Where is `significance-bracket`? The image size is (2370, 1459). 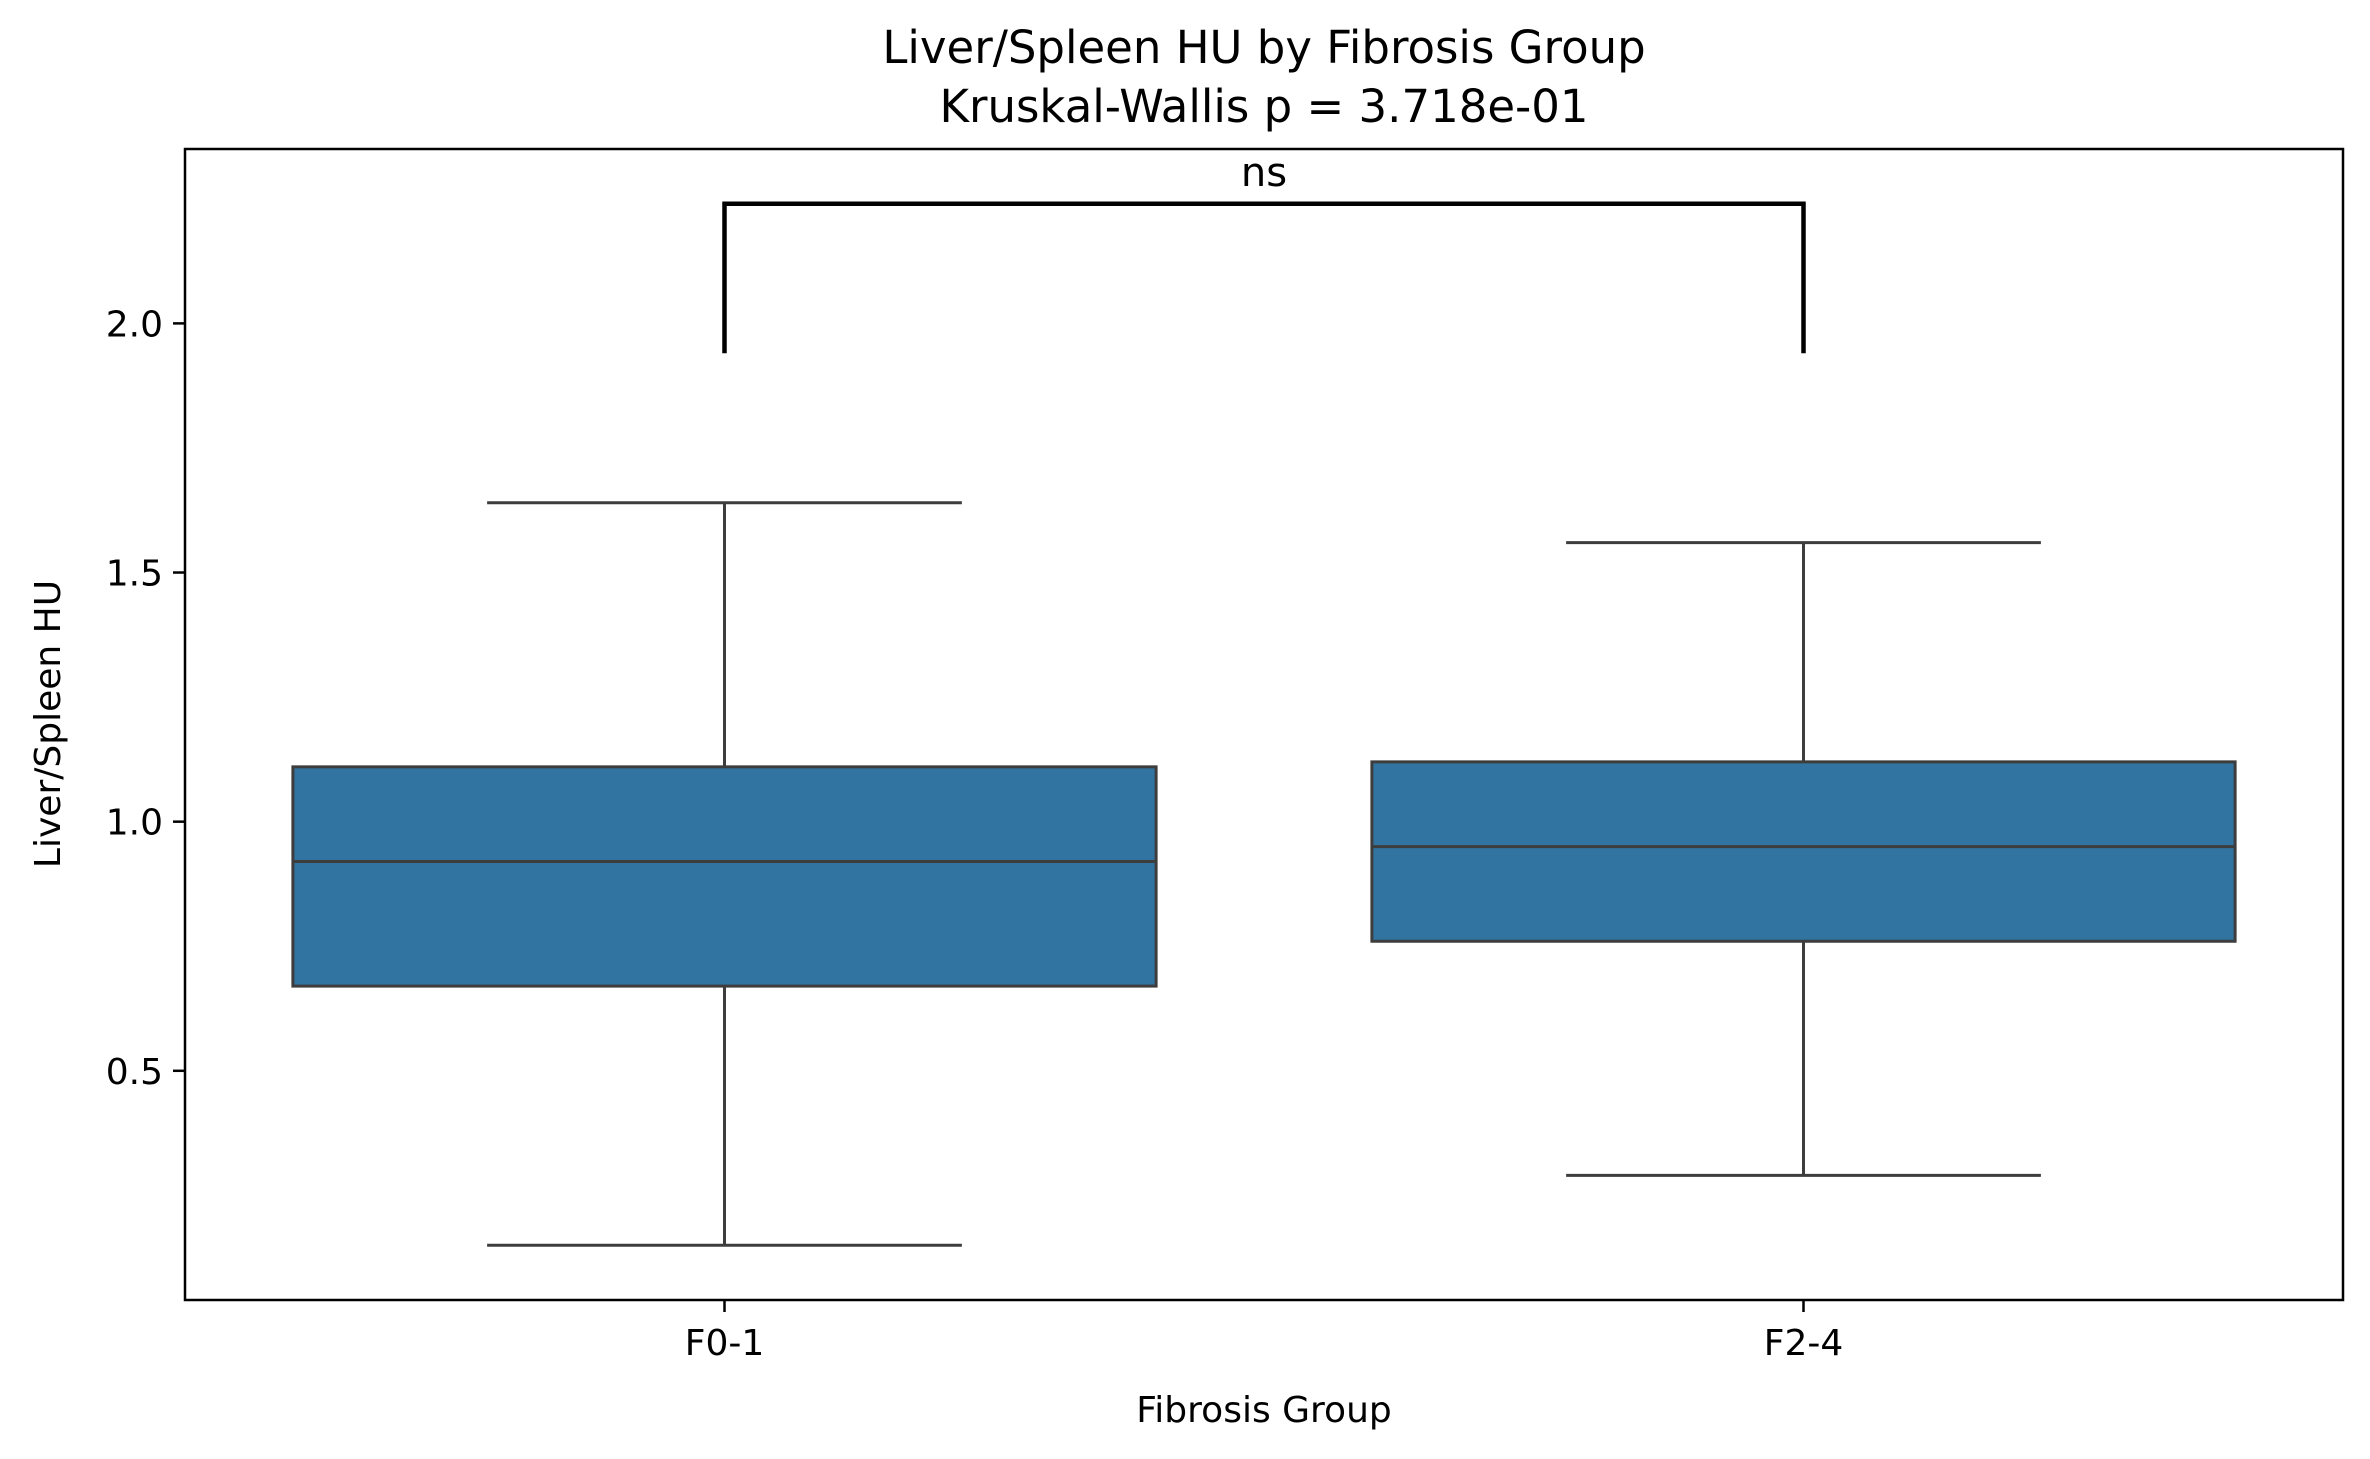
significance-bracket is located at coordinates (1264, 277).